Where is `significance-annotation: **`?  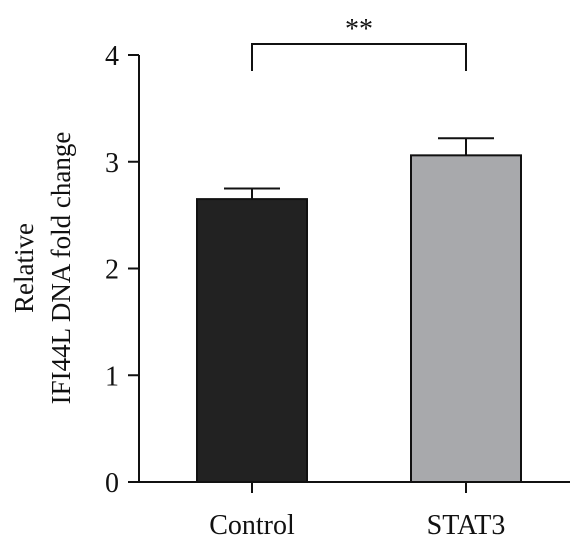 significance-annotation: ** is located at coordinates (359, 42).